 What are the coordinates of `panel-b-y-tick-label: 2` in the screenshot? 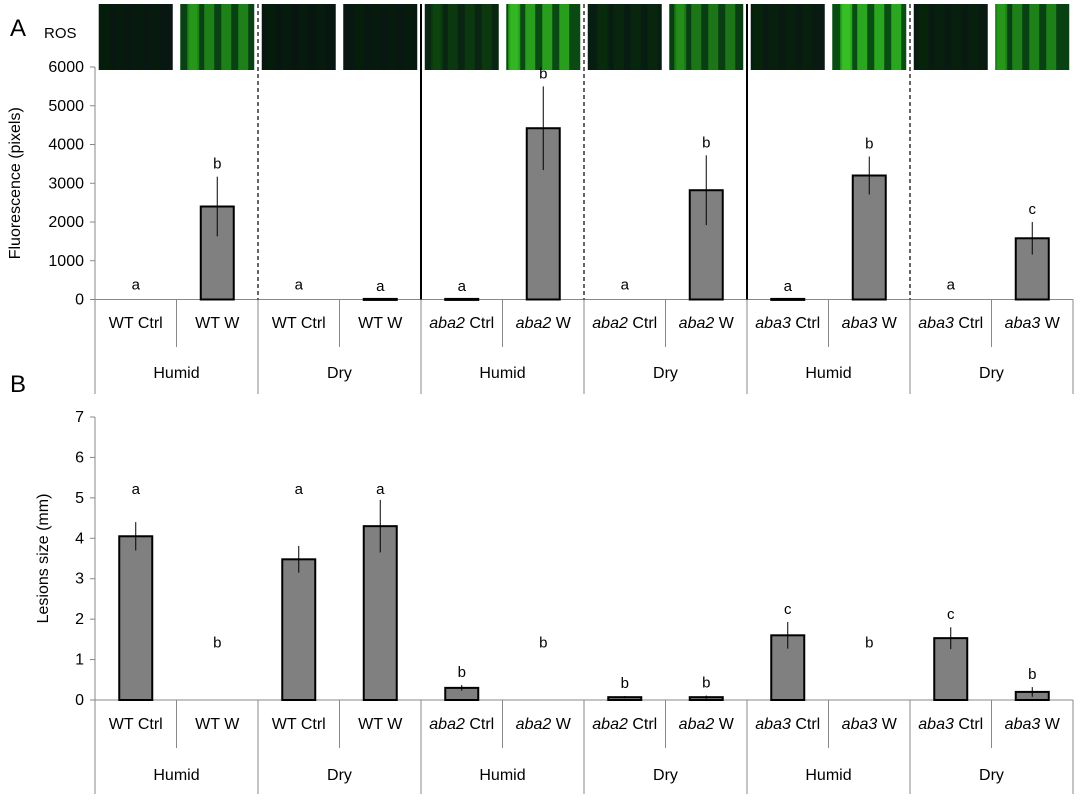 It's located at (79, 619).